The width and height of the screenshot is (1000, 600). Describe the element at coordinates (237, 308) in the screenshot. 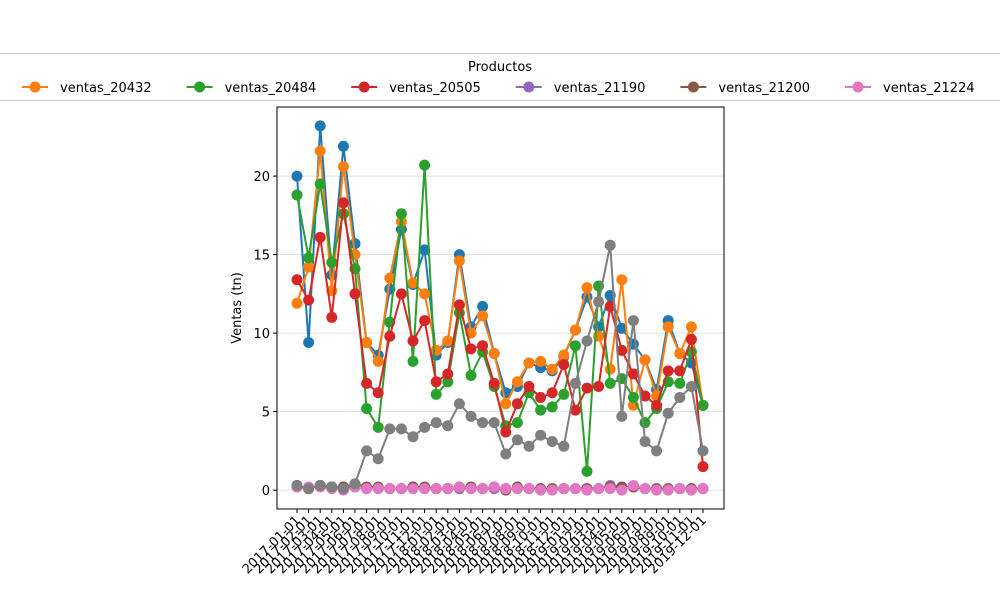

I see `y-axis-label: Ventas (tn)` at that location.